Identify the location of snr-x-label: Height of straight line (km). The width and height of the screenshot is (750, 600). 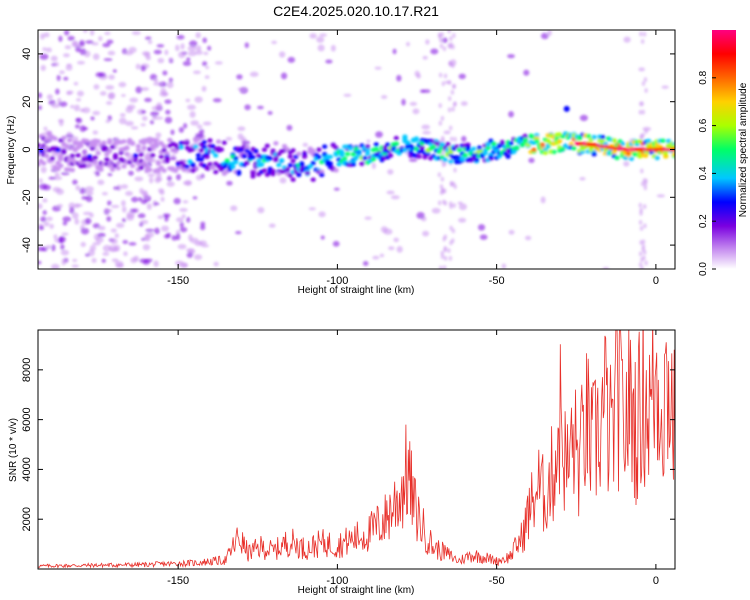
(356, 590).